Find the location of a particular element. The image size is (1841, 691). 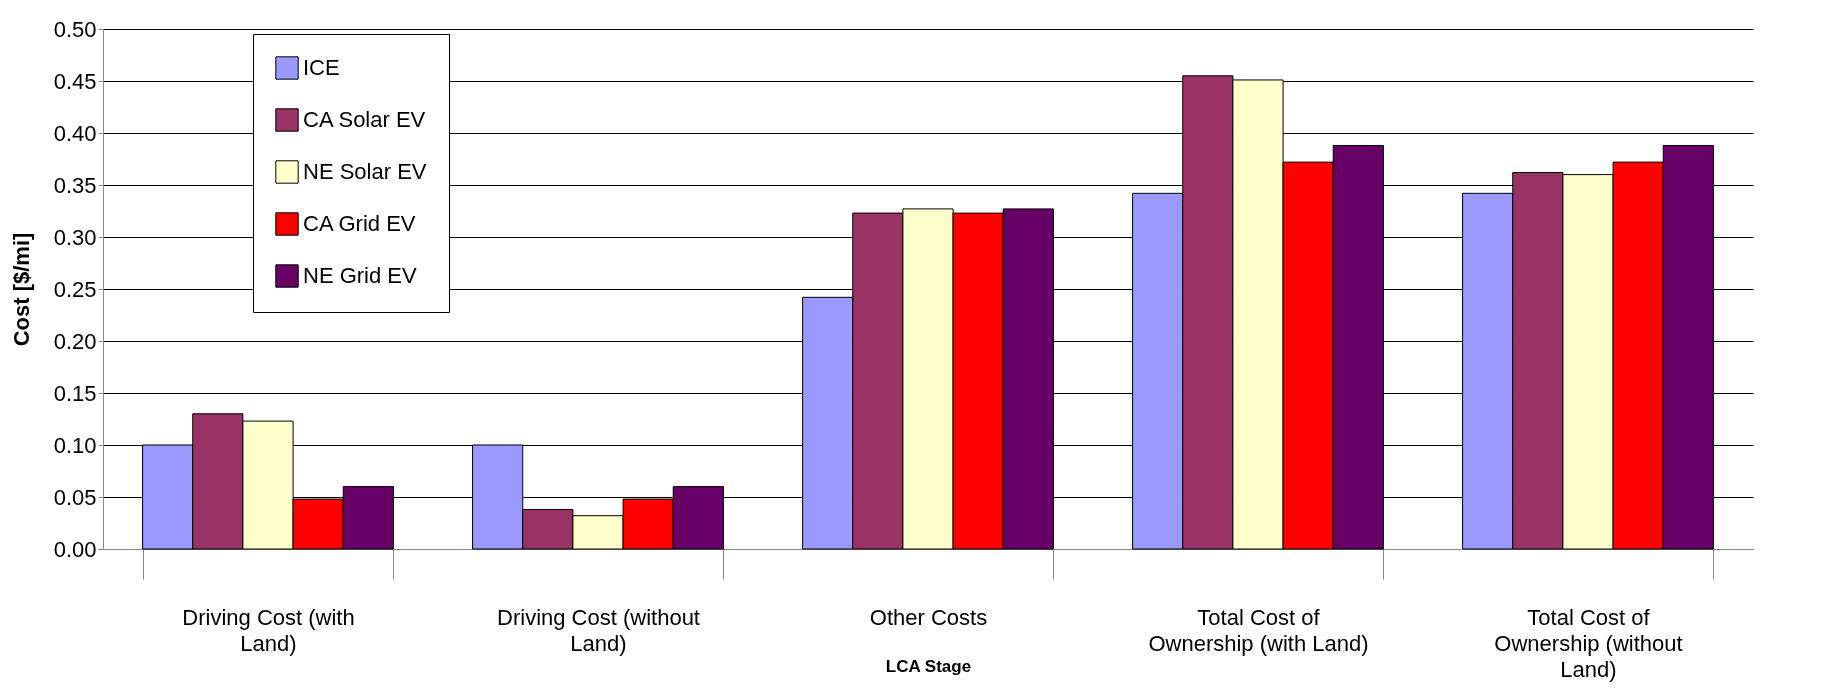

legend-label: NE Grid EV is located at coordinates (360, 275).